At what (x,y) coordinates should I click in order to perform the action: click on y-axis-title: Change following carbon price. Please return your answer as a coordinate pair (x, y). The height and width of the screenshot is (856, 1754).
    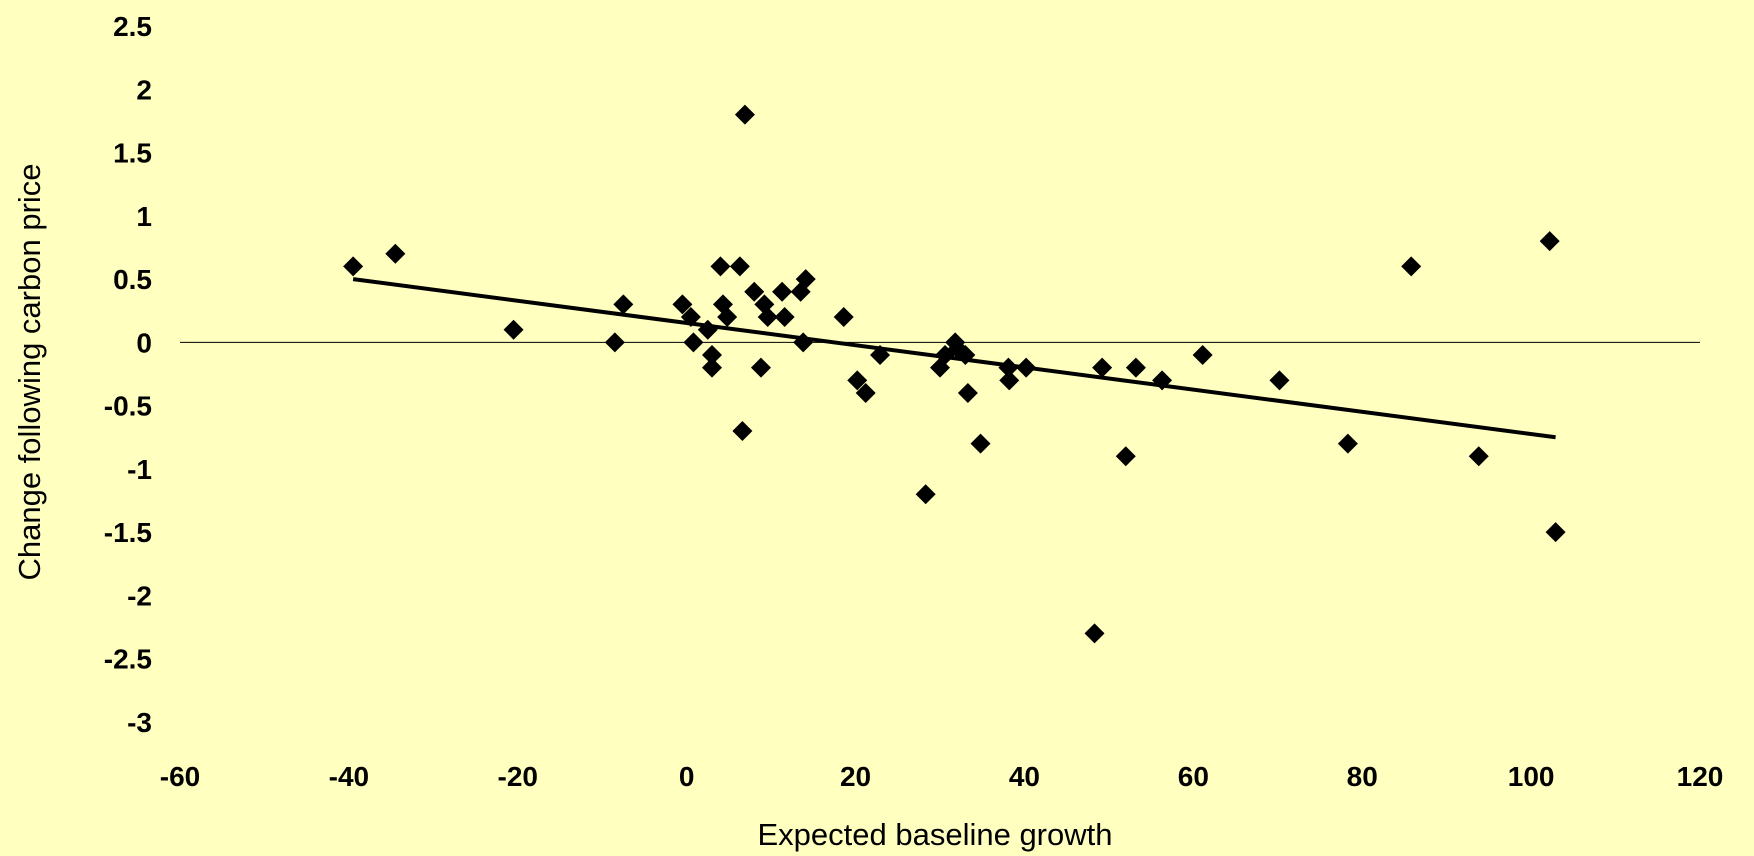
    Looking at the image, I should click on (29, 371).